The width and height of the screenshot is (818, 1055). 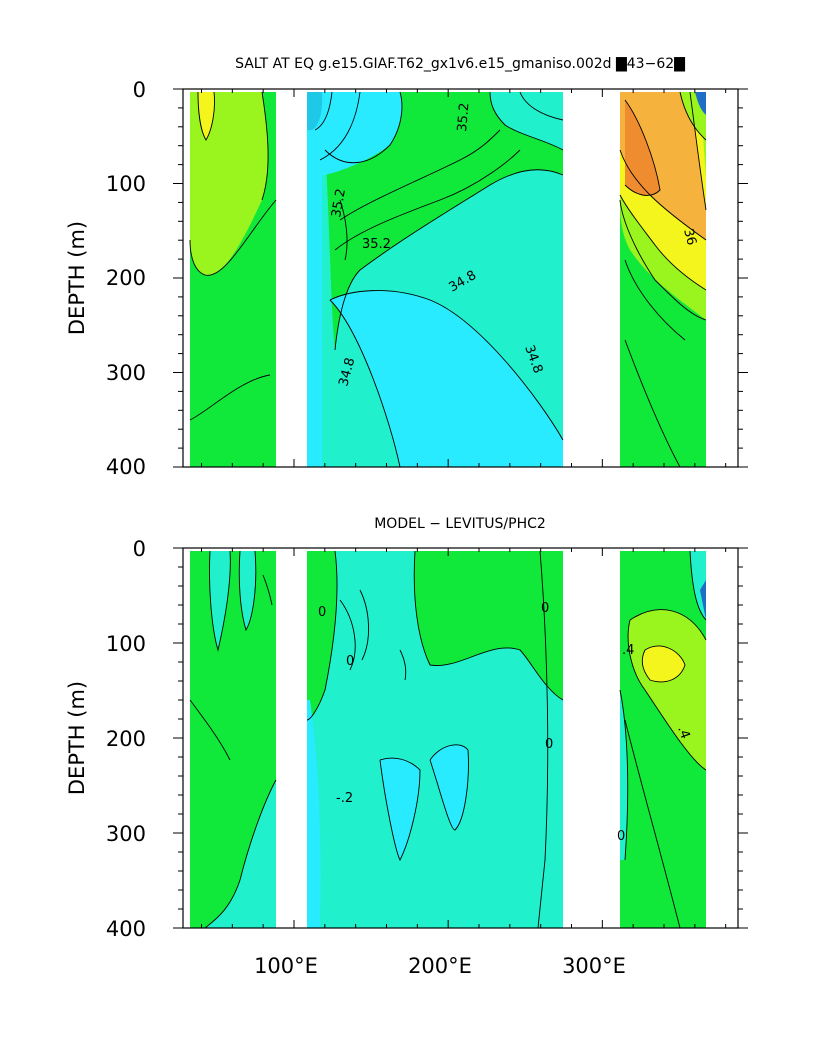 I want to click on pacific-basin-difference, so click(x=435, y=739).